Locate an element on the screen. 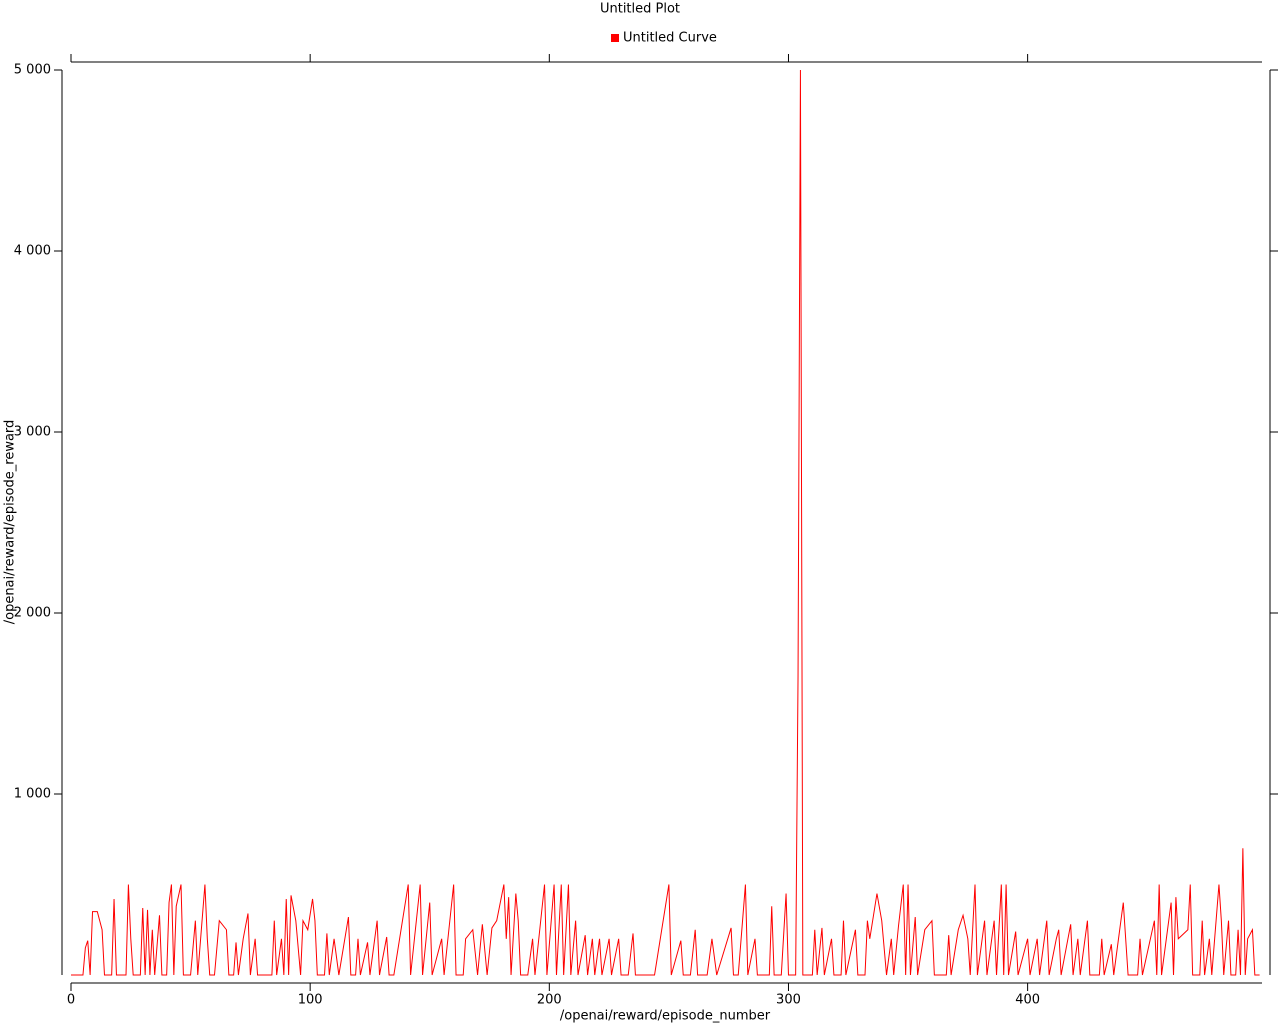 This screenshot has height=1028, width=1280. y-tick-label: 3 000 is located at coordinates (32, 432).